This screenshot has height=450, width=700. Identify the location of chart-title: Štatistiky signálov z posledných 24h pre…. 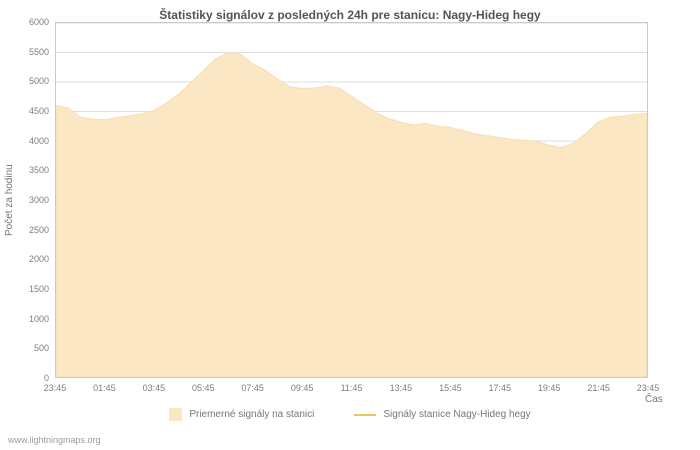
(350, 15).